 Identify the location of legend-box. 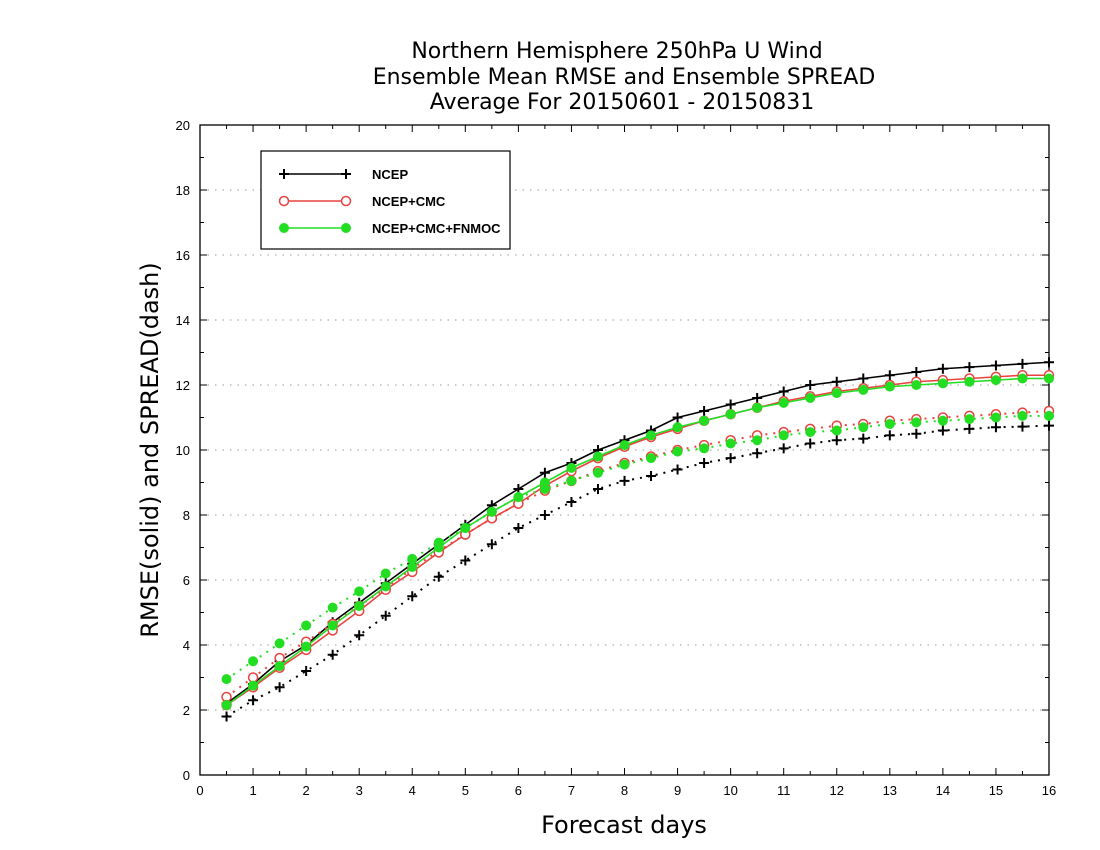
(385, 200).